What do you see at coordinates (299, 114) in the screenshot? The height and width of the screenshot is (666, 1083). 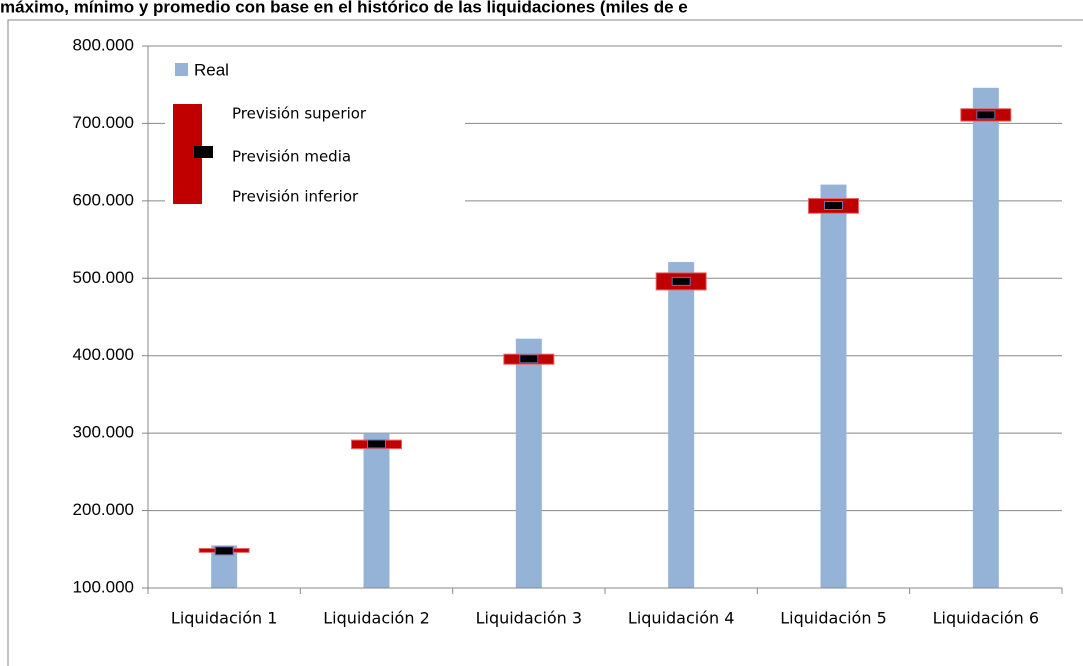 I see `legend-label: Previsión superior` at bounding box center [299, 114].